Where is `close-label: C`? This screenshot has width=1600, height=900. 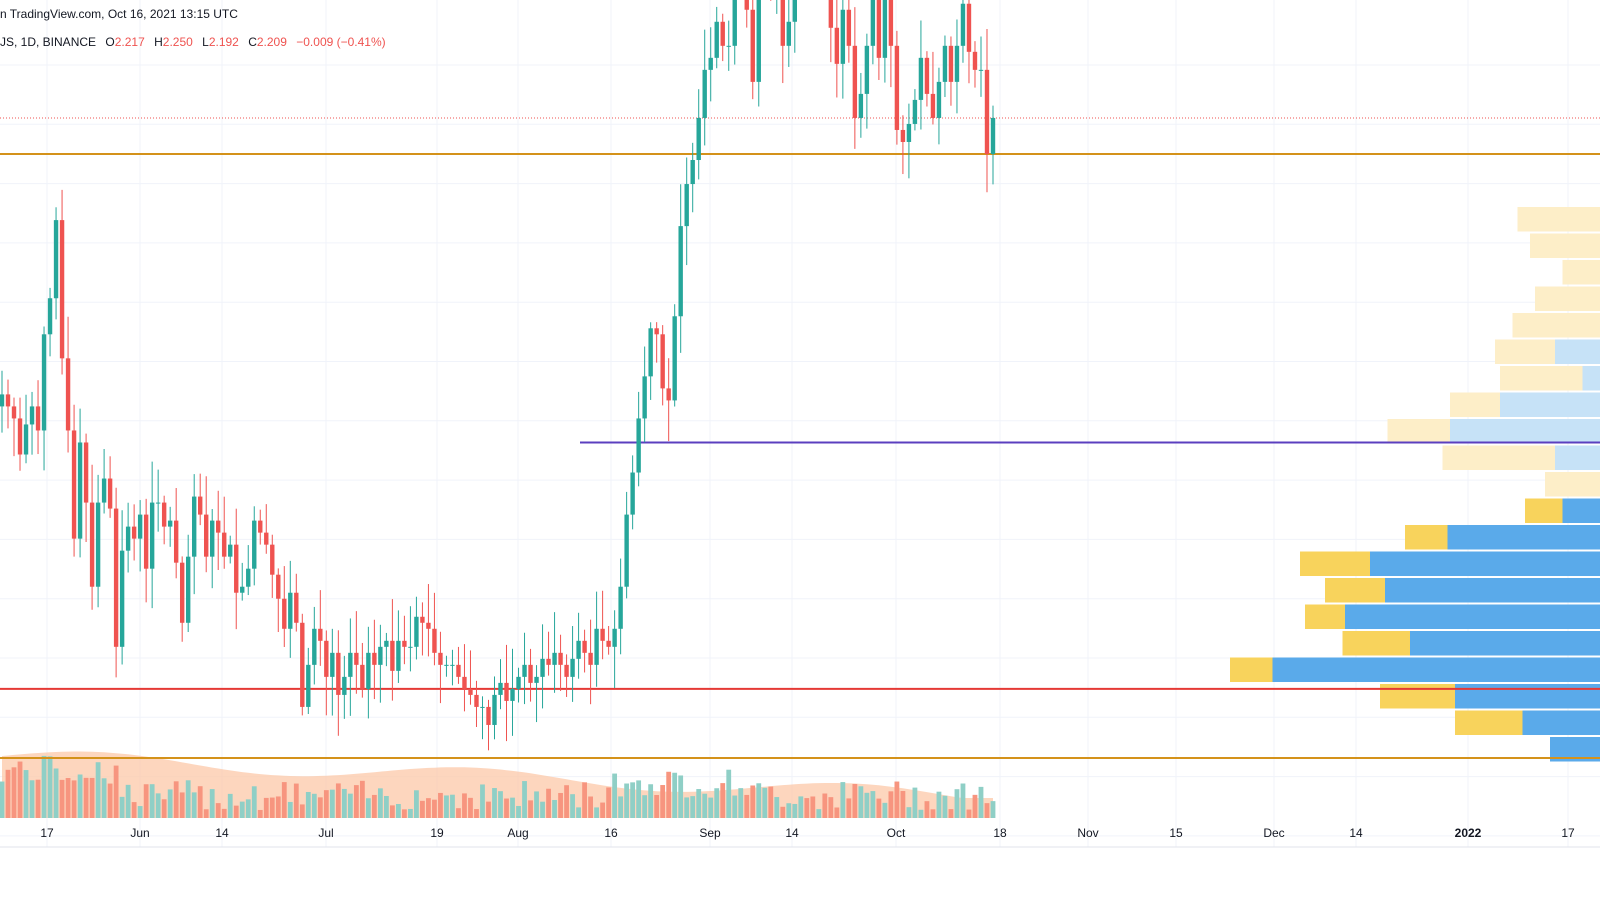
close-label: C is located at coordinates (252, 42).